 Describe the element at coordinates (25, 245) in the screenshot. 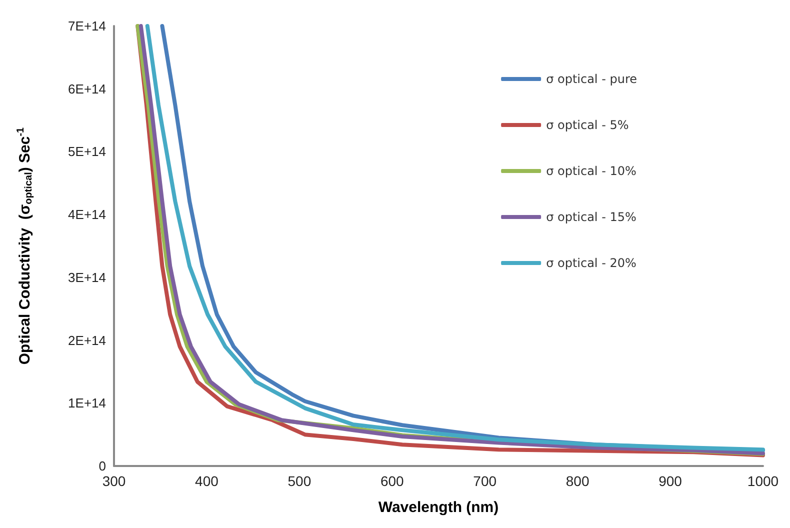

I see `y-axis-title: Optical Coductivity (σoptical) Sec-1` at that location.